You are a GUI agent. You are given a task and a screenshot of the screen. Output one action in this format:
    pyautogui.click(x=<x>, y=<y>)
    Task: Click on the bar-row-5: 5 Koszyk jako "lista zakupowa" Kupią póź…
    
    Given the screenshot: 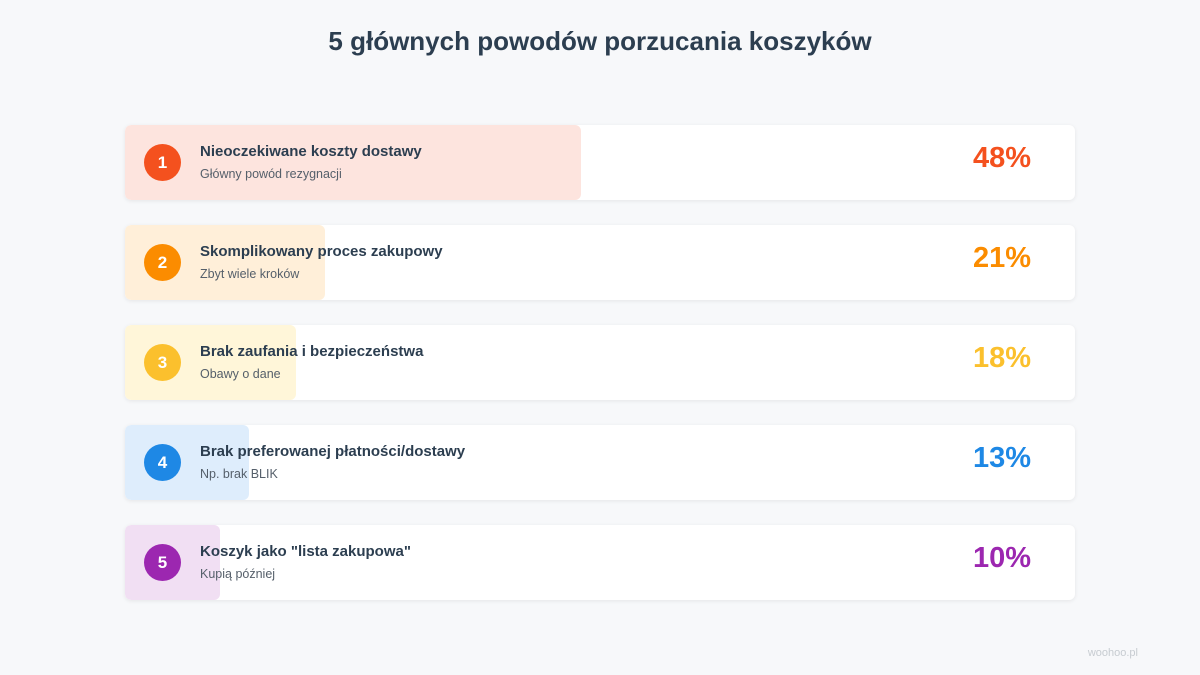 What is the action you would take?
    pyautogui.click(x=600, y=562)
    